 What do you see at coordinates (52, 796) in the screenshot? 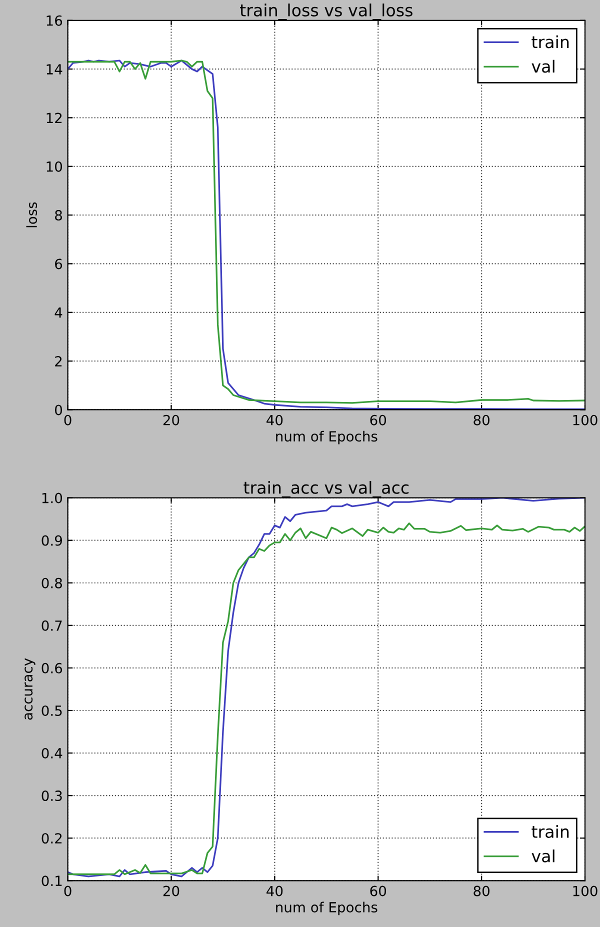
I see `y-tick-label: 0.3` at bounding box center [52, 796].